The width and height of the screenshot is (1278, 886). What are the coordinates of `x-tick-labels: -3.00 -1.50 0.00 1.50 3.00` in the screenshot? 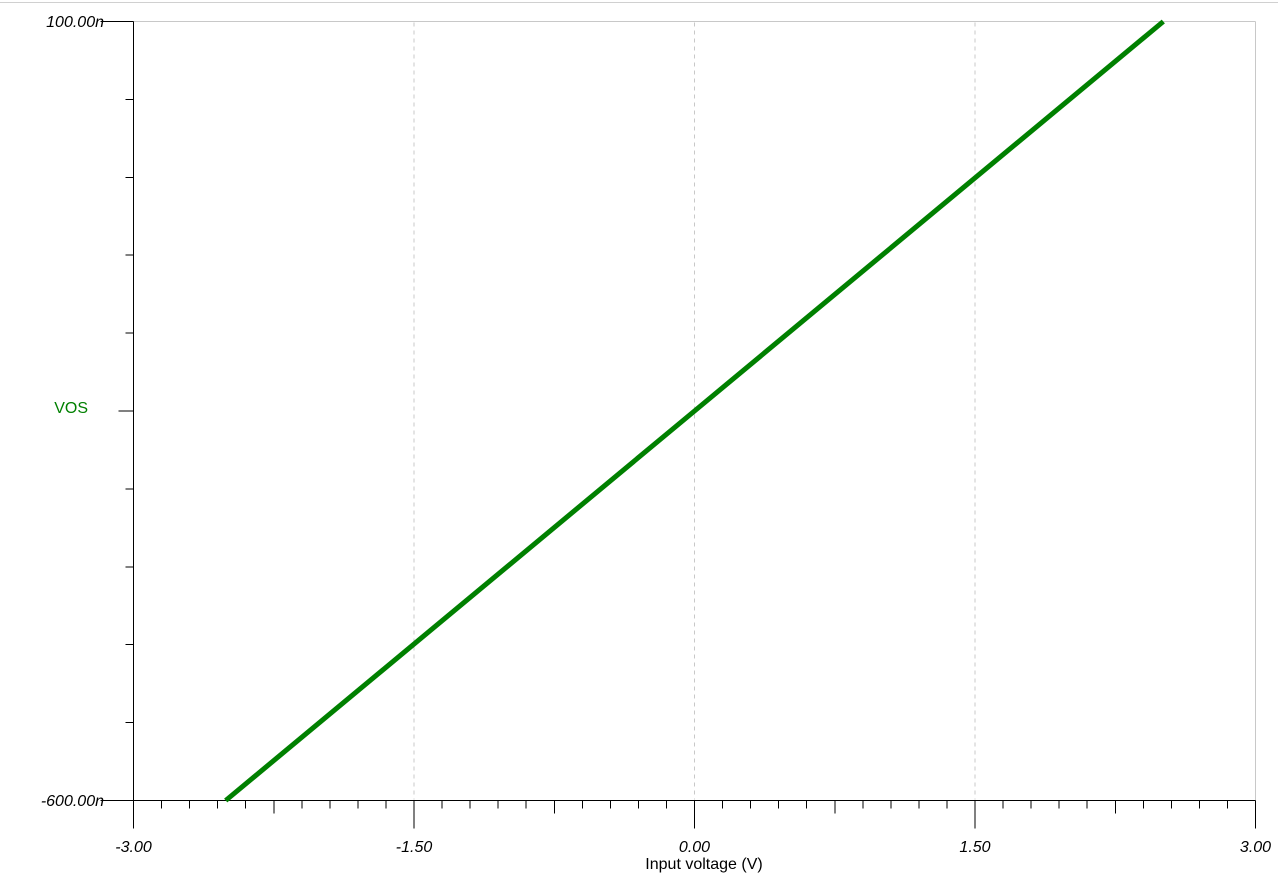 It's located at (693, 847).